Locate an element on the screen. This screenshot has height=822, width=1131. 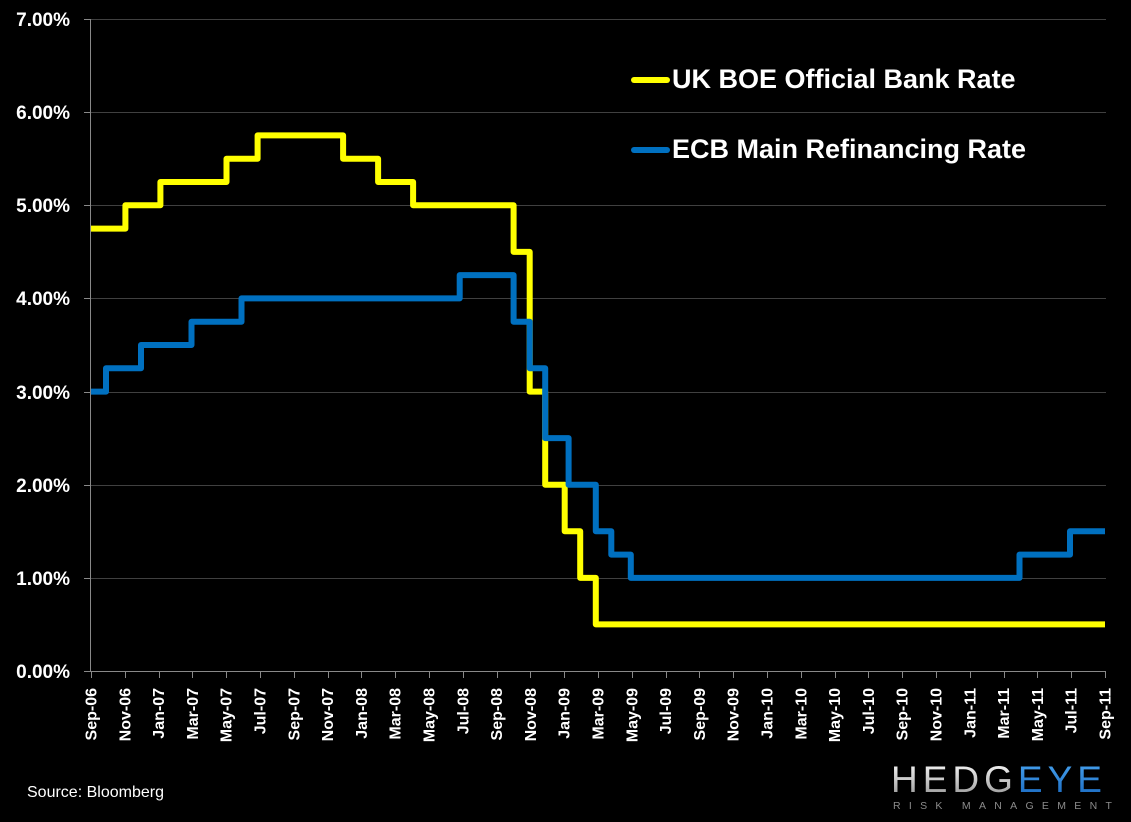
legend-item-uk-boe: UK BOE Official Bank Rate is located at coordinates (823, 79).